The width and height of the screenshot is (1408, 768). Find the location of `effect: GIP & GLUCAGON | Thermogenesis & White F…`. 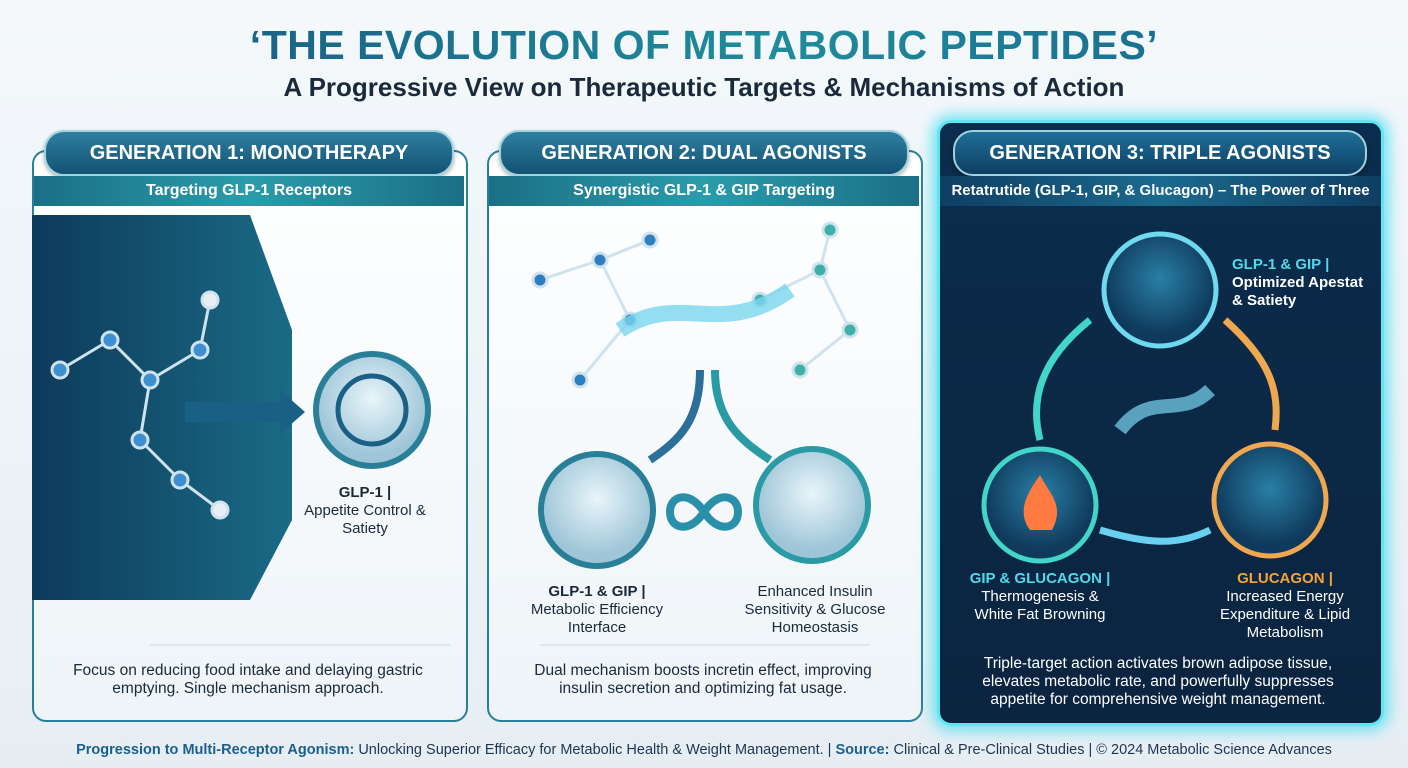

effect: GIP & GLUCAGON | Thermogenesis & White F… is located at coordinates (1040, 597).